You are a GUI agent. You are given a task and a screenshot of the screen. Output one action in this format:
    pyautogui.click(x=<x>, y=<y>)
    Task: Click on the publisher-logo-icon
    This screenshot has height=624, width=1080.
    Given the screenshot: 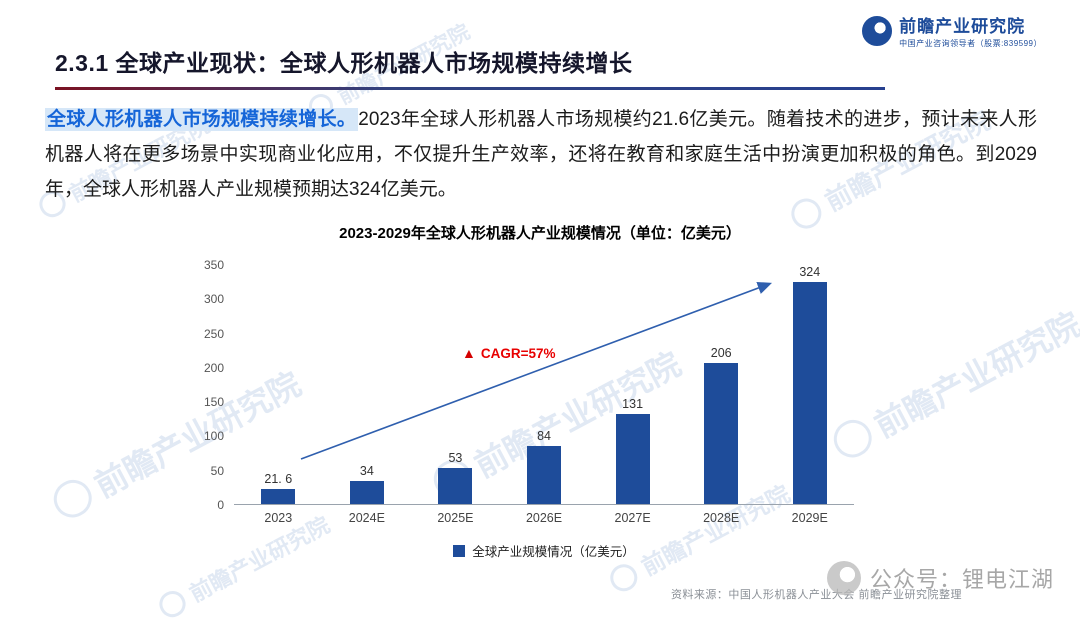 What is the action you would take?
    pyautogui.click(x=877, y=30)
    